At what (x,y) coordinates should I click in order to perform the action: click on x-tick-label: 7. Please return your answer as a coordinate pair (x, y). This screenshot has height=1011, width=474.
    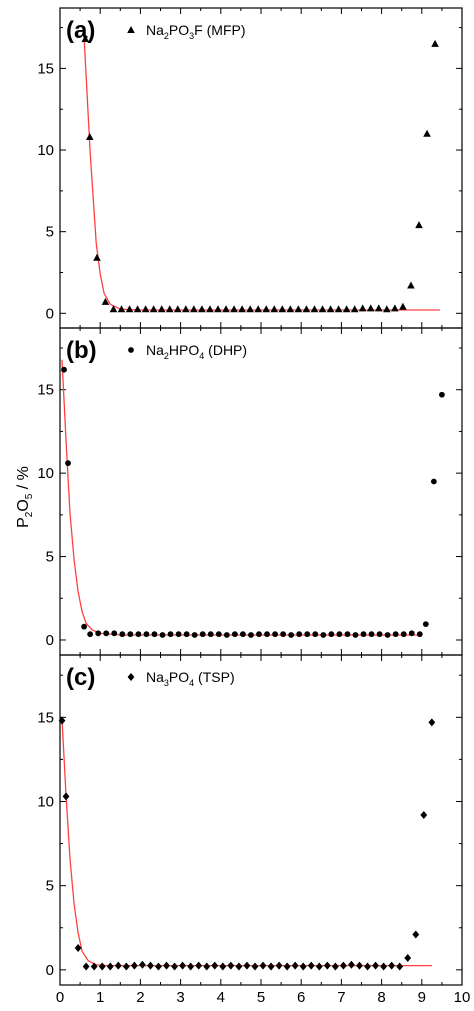
    Looking at the image, I should click on (341, 997).